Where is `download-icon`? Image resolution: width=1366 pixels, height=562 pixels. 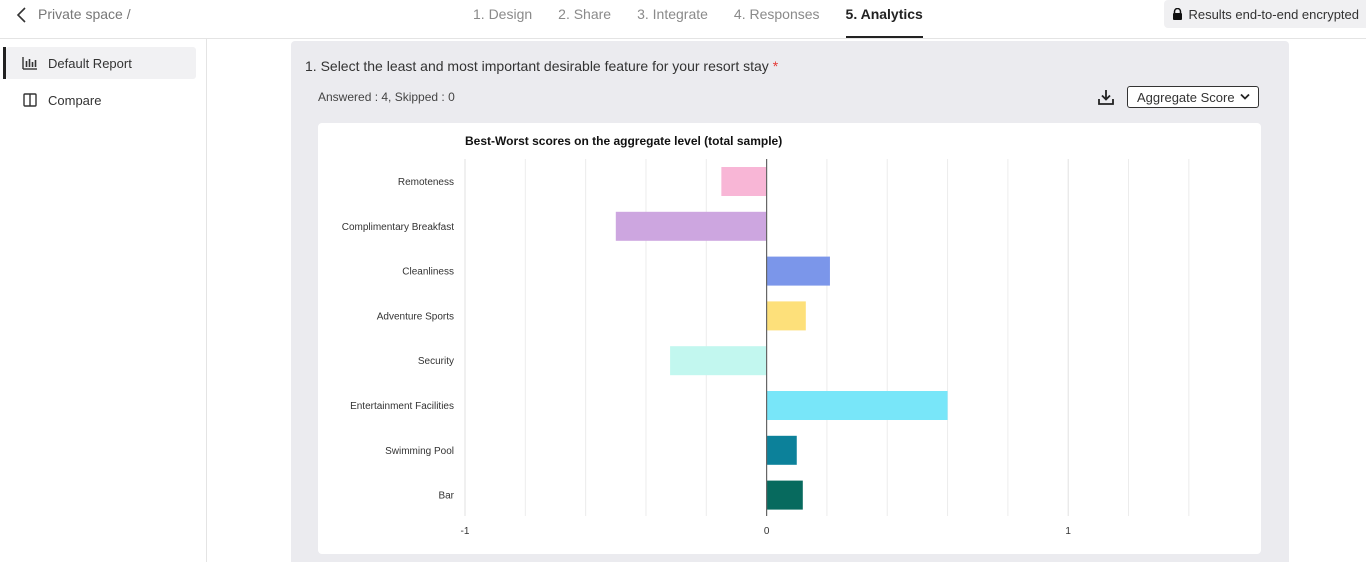
download-icon is located at coordinates (1106, 97).